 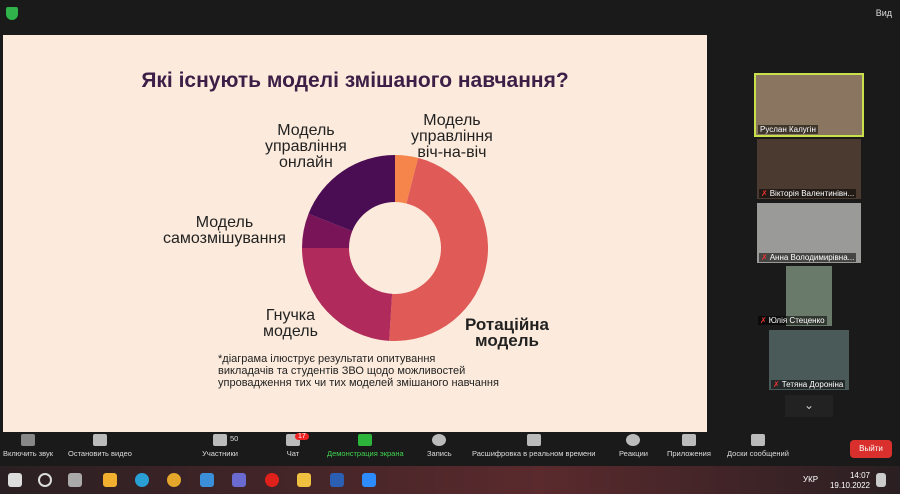 I want to click on donut-chart, so click(x=395, y=248).